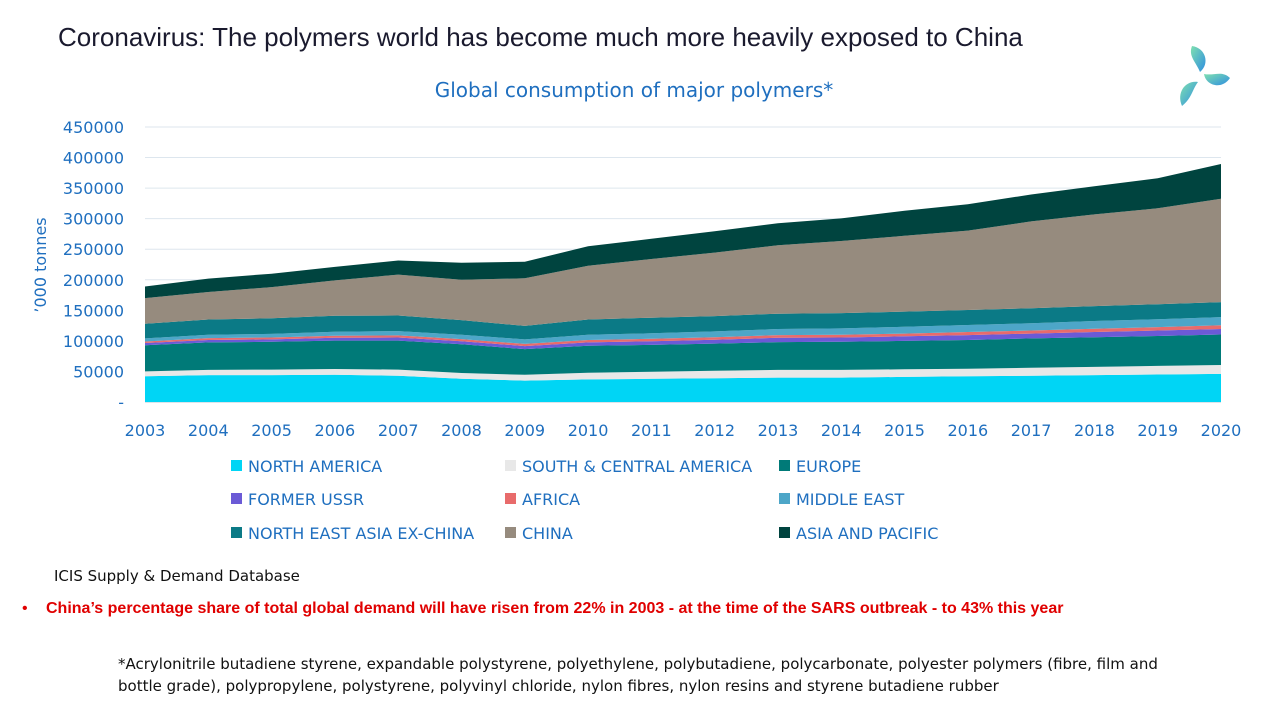 Image resolution: width=1280 pixels, height=720 pixels. Describe the element at coordinates (1031, 430) in the screenshot. I see `x-tick-label: 2017` at that location.